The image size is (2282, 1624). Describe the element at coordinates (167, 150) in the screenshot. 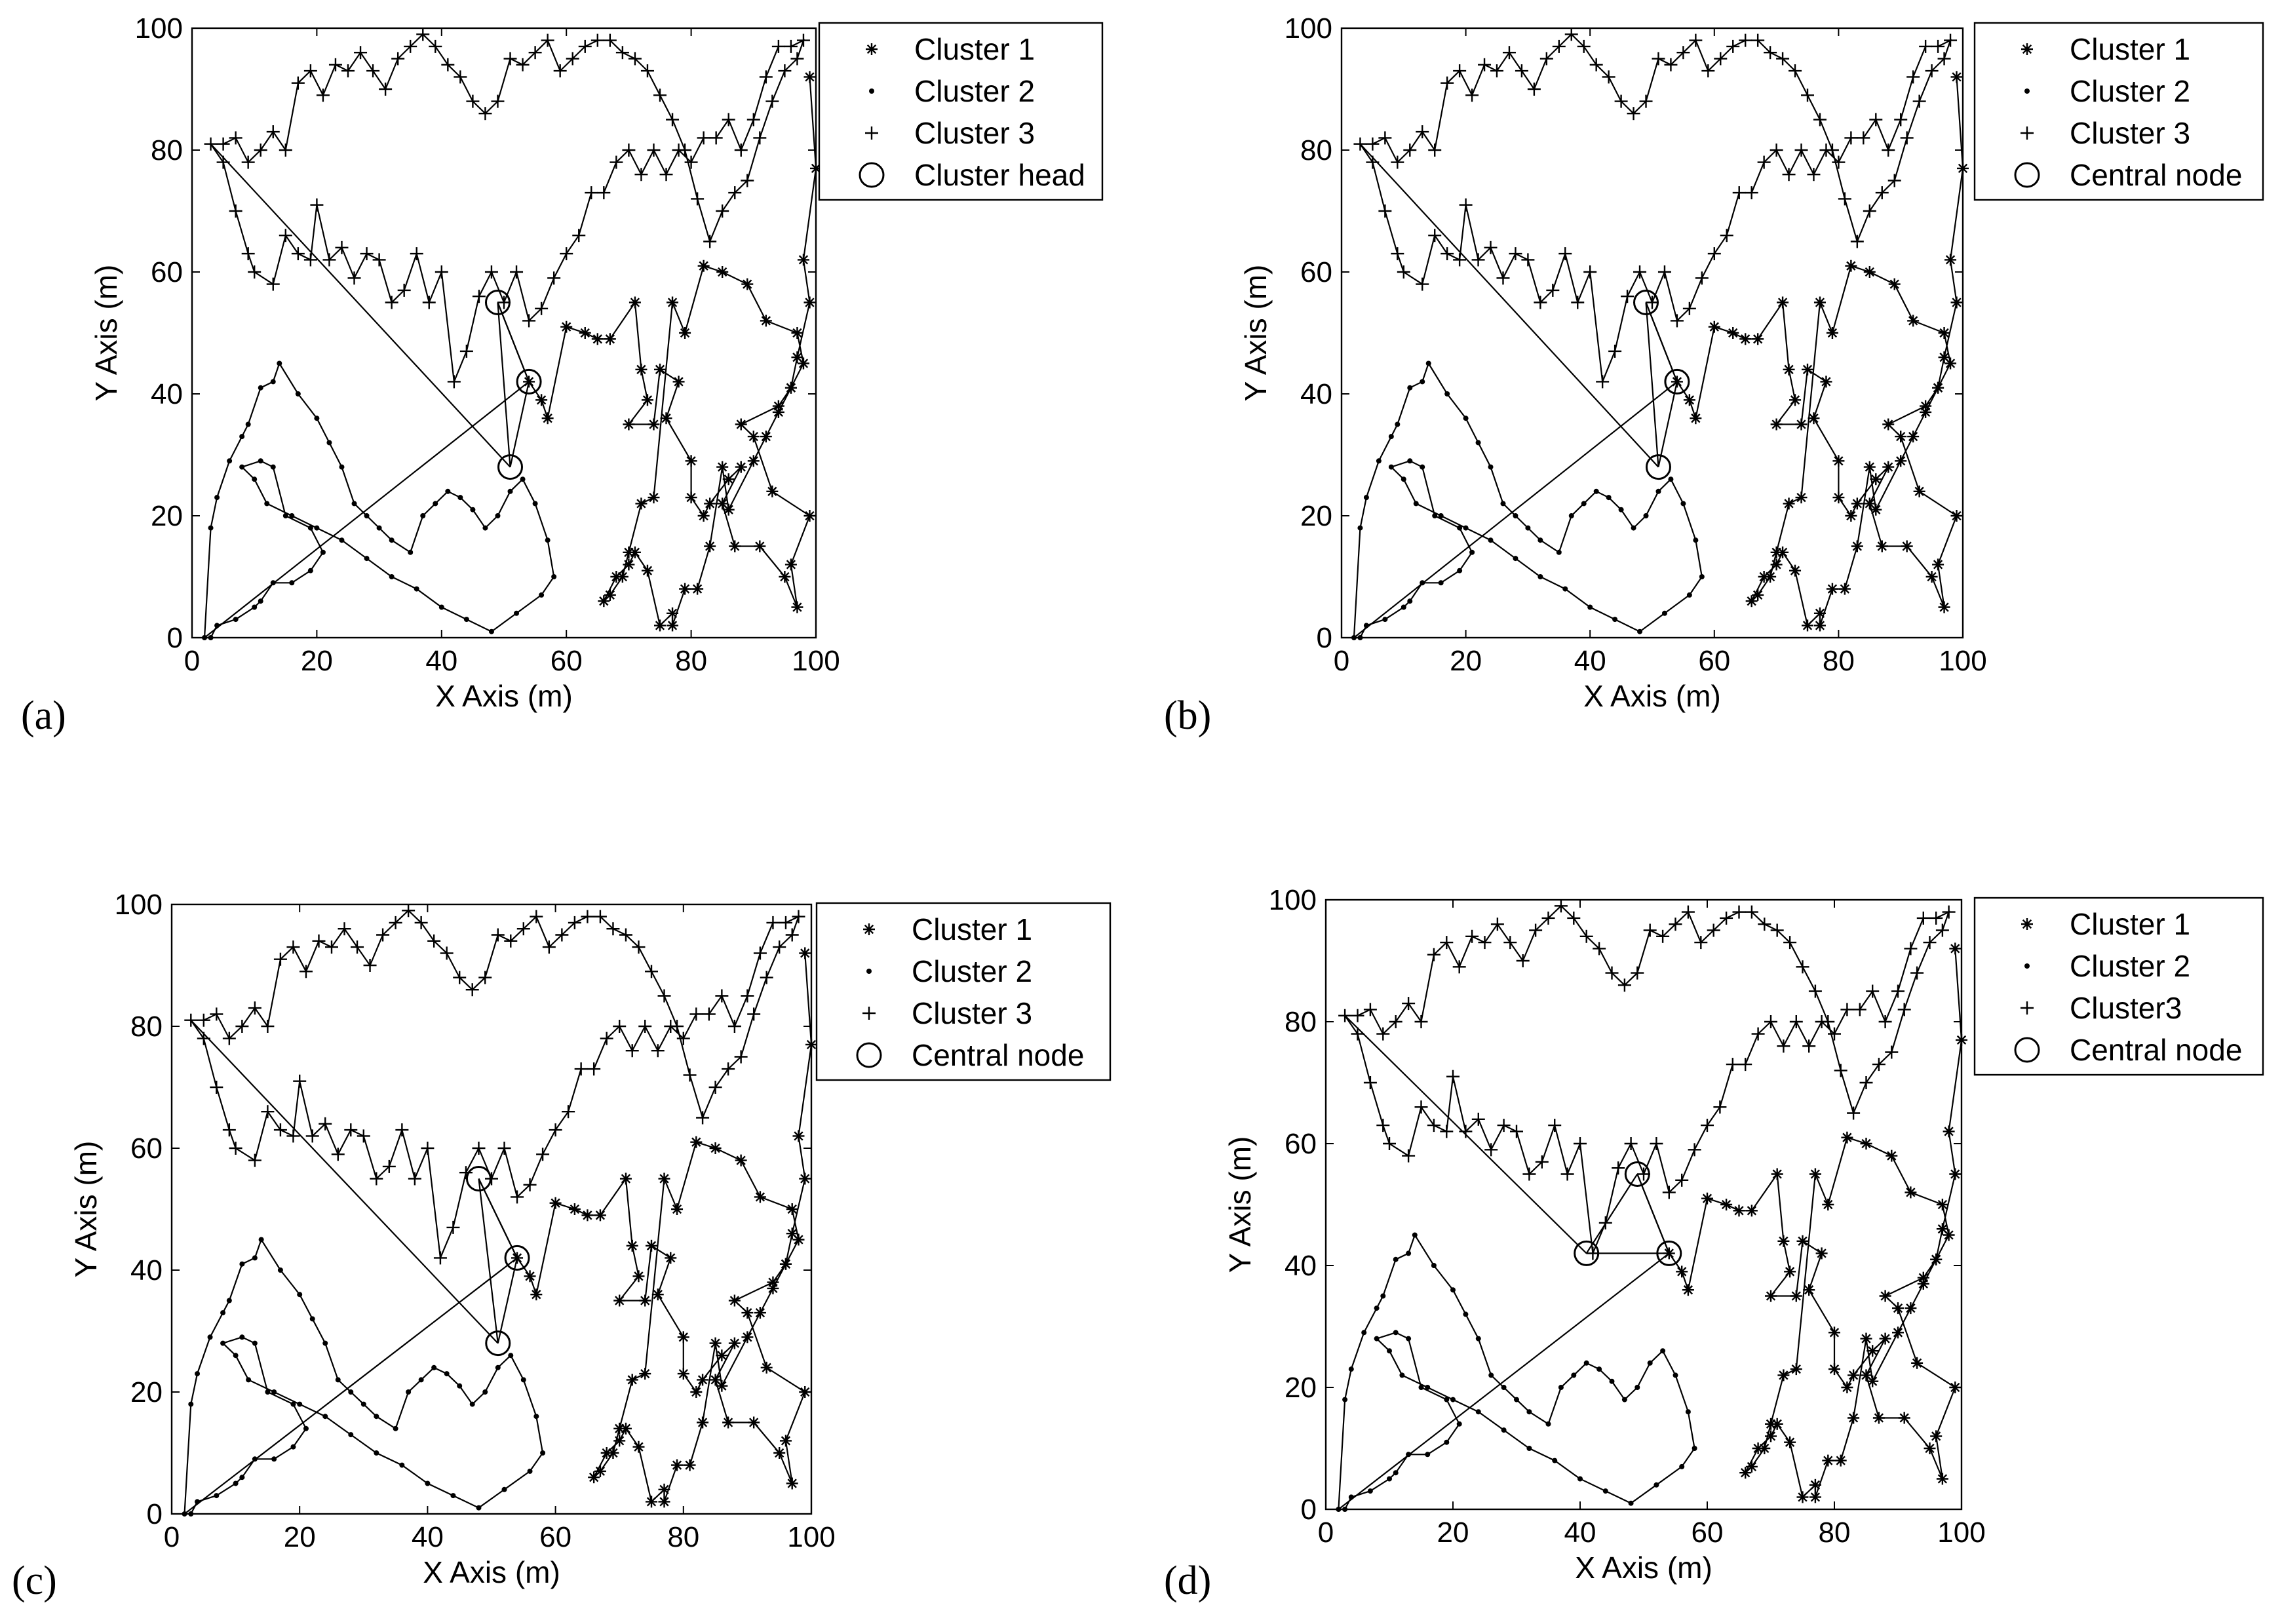

I see `y-tick-label: 80` at that location.